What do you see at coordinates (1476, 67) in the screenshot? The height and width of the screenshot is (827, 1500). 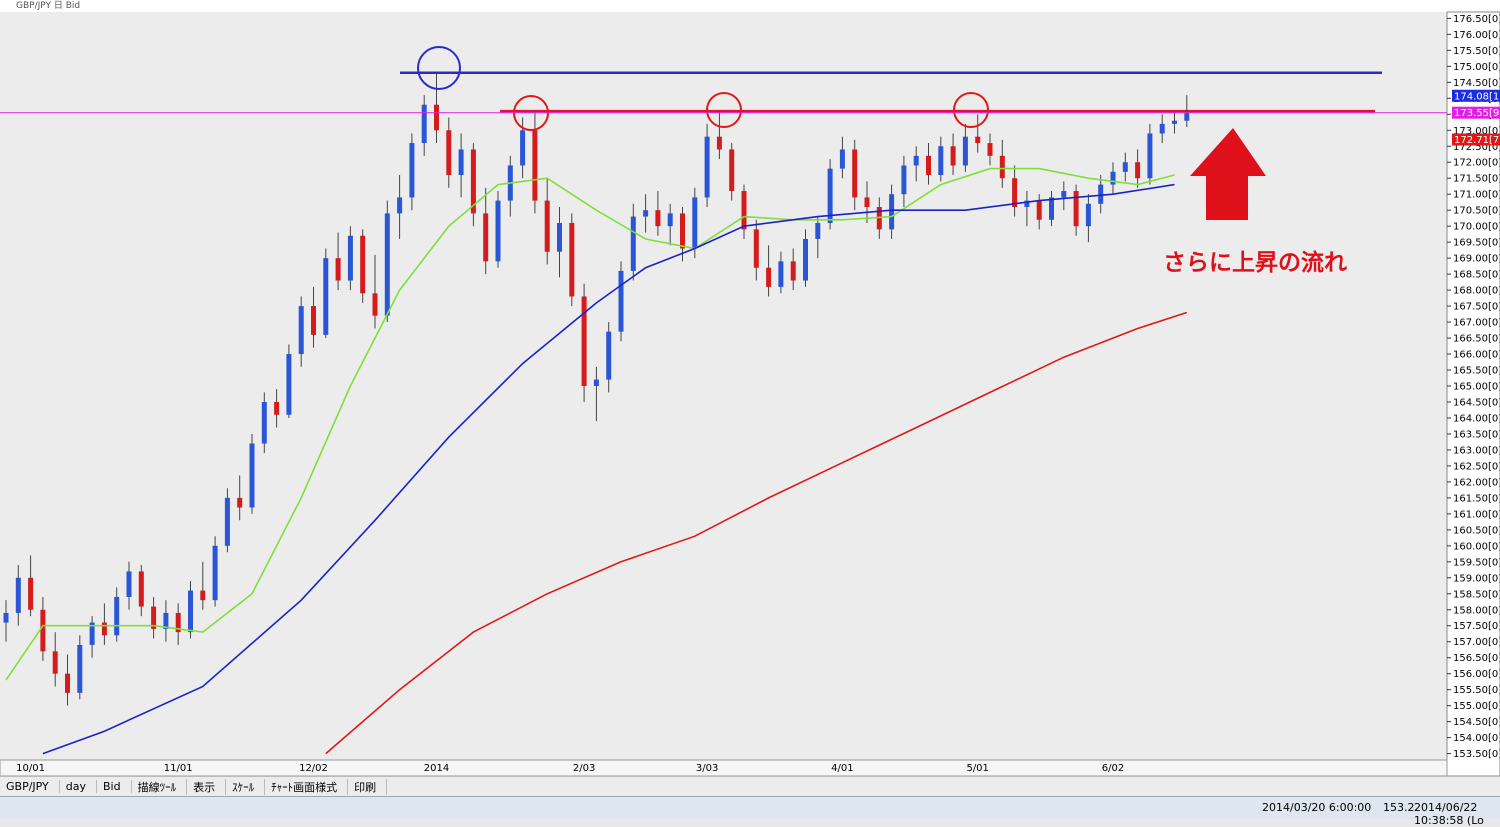 I see `y-tick-label: 175.00[0]` at bounding box center [1476, 67].